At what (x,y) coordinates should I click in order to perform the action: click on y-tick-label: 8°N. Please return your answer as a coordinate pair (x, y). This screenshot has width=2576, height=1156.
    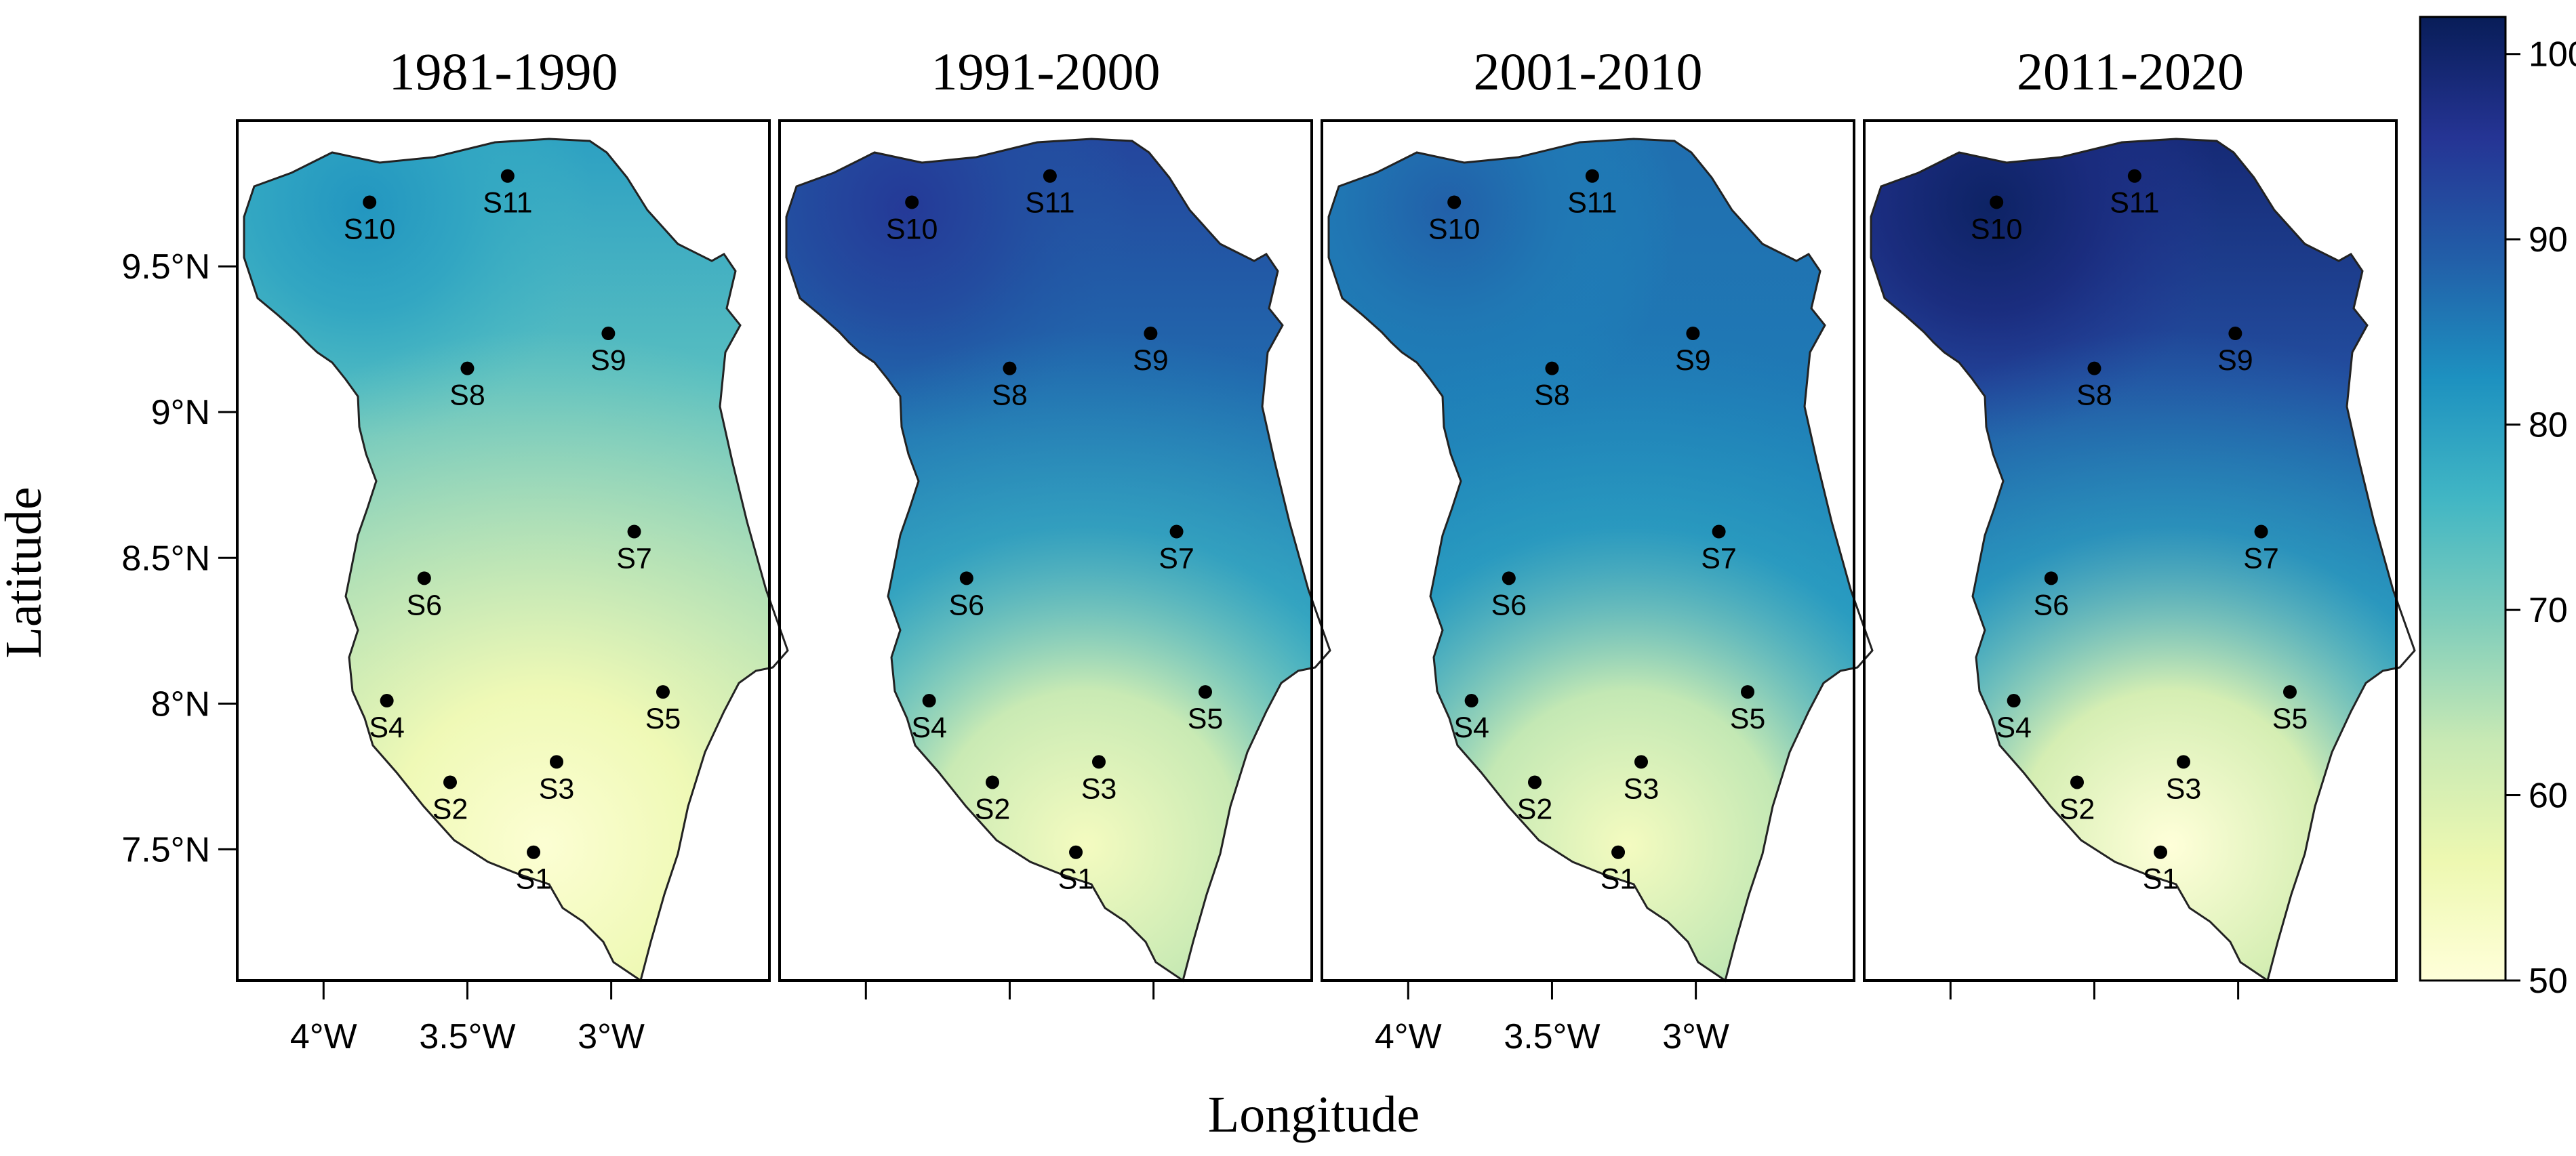
    Looking at the image, I should click on (180, 704).